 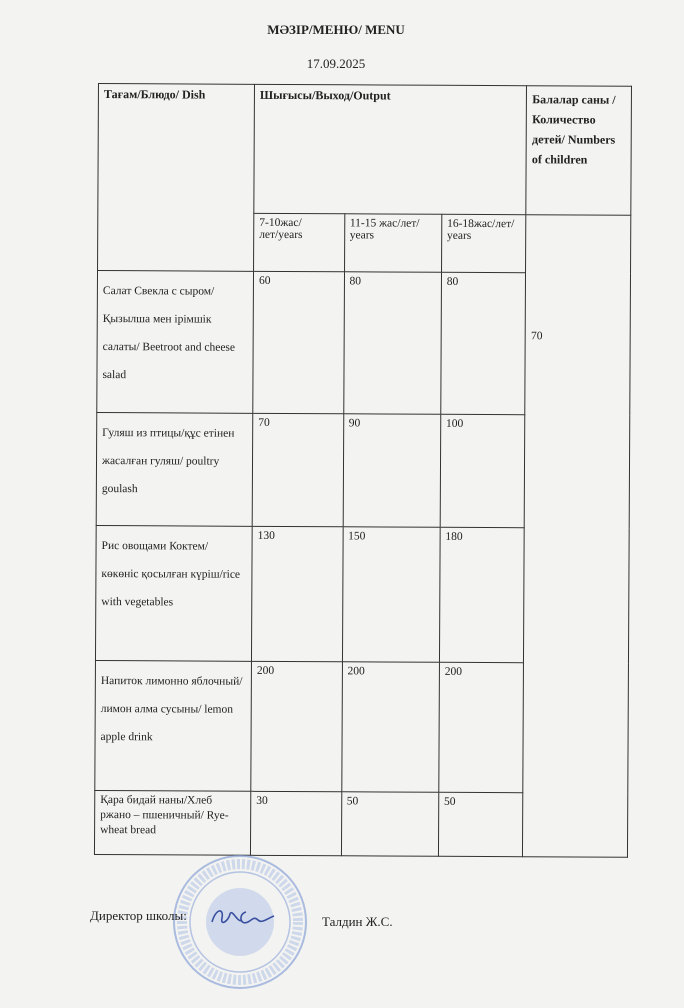 What do you see at coordinates (357, 921) in the screenshot?
I see `director-name: Талдин Ж.С.` at bounding box center [357, 921].